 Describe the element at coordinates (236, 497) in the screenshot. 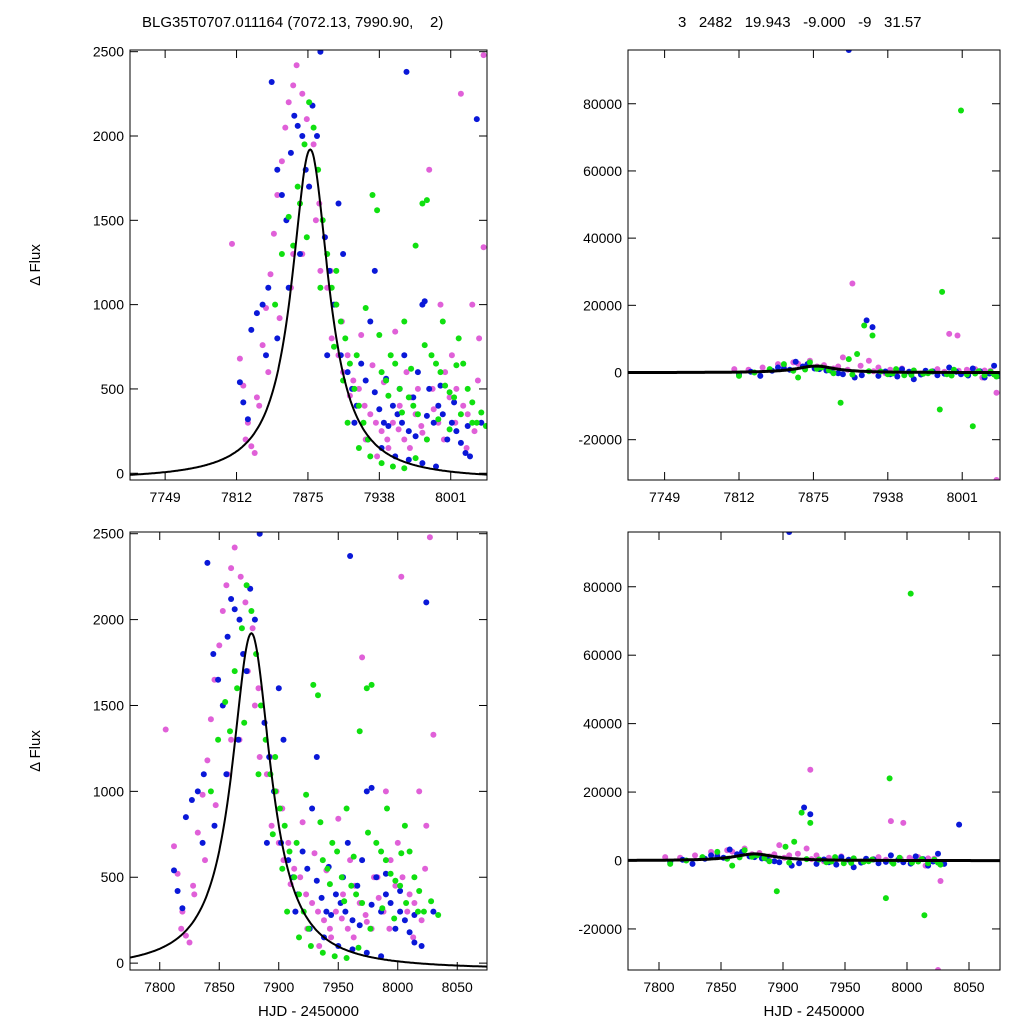

I see `x-tick-label: 7812` at that location.